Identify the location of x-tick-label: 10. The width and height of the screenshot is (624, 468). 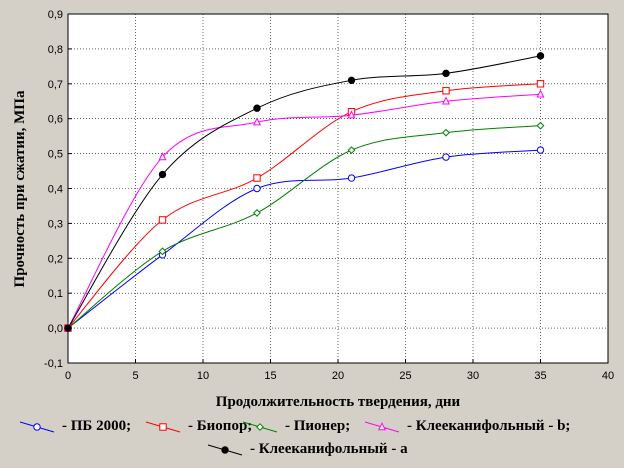
(203, 376).